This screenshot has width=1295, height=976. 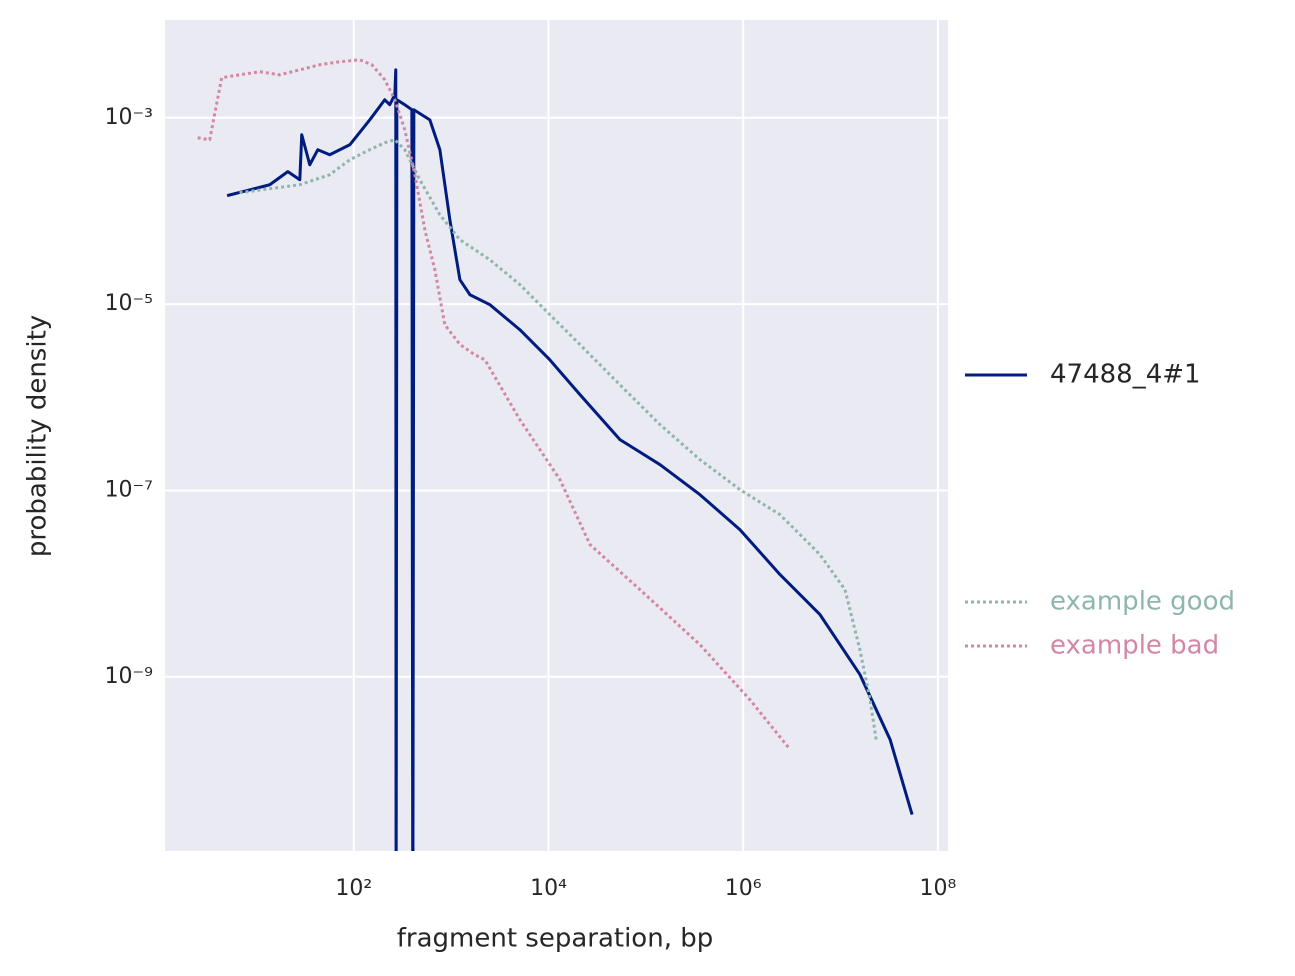 I want to click on y-tick-label: 10⁻³, so click(x=129, y=117).